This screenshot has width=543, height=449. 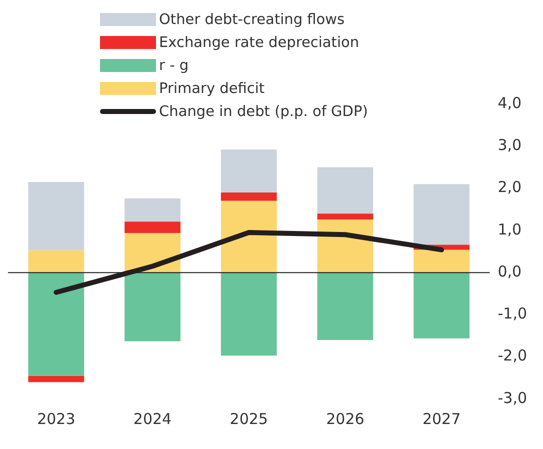 I want to click on y-tick-label: -2,0, so click(x=513, y=355).